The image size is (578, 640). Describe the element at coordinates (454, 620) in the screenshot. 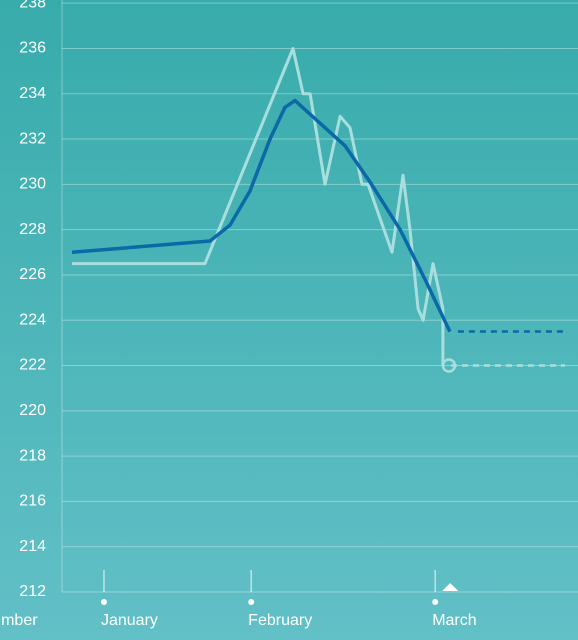

I see `x-tick-label: March` at that location.